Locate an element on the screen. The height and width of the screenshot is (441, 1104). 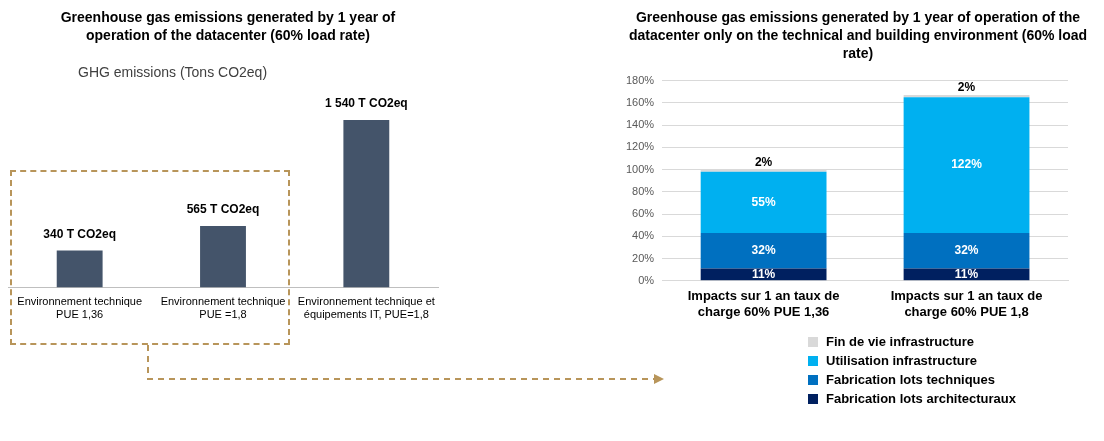
data-label: 340 T CO2eq is located at coordinates (80, 233).